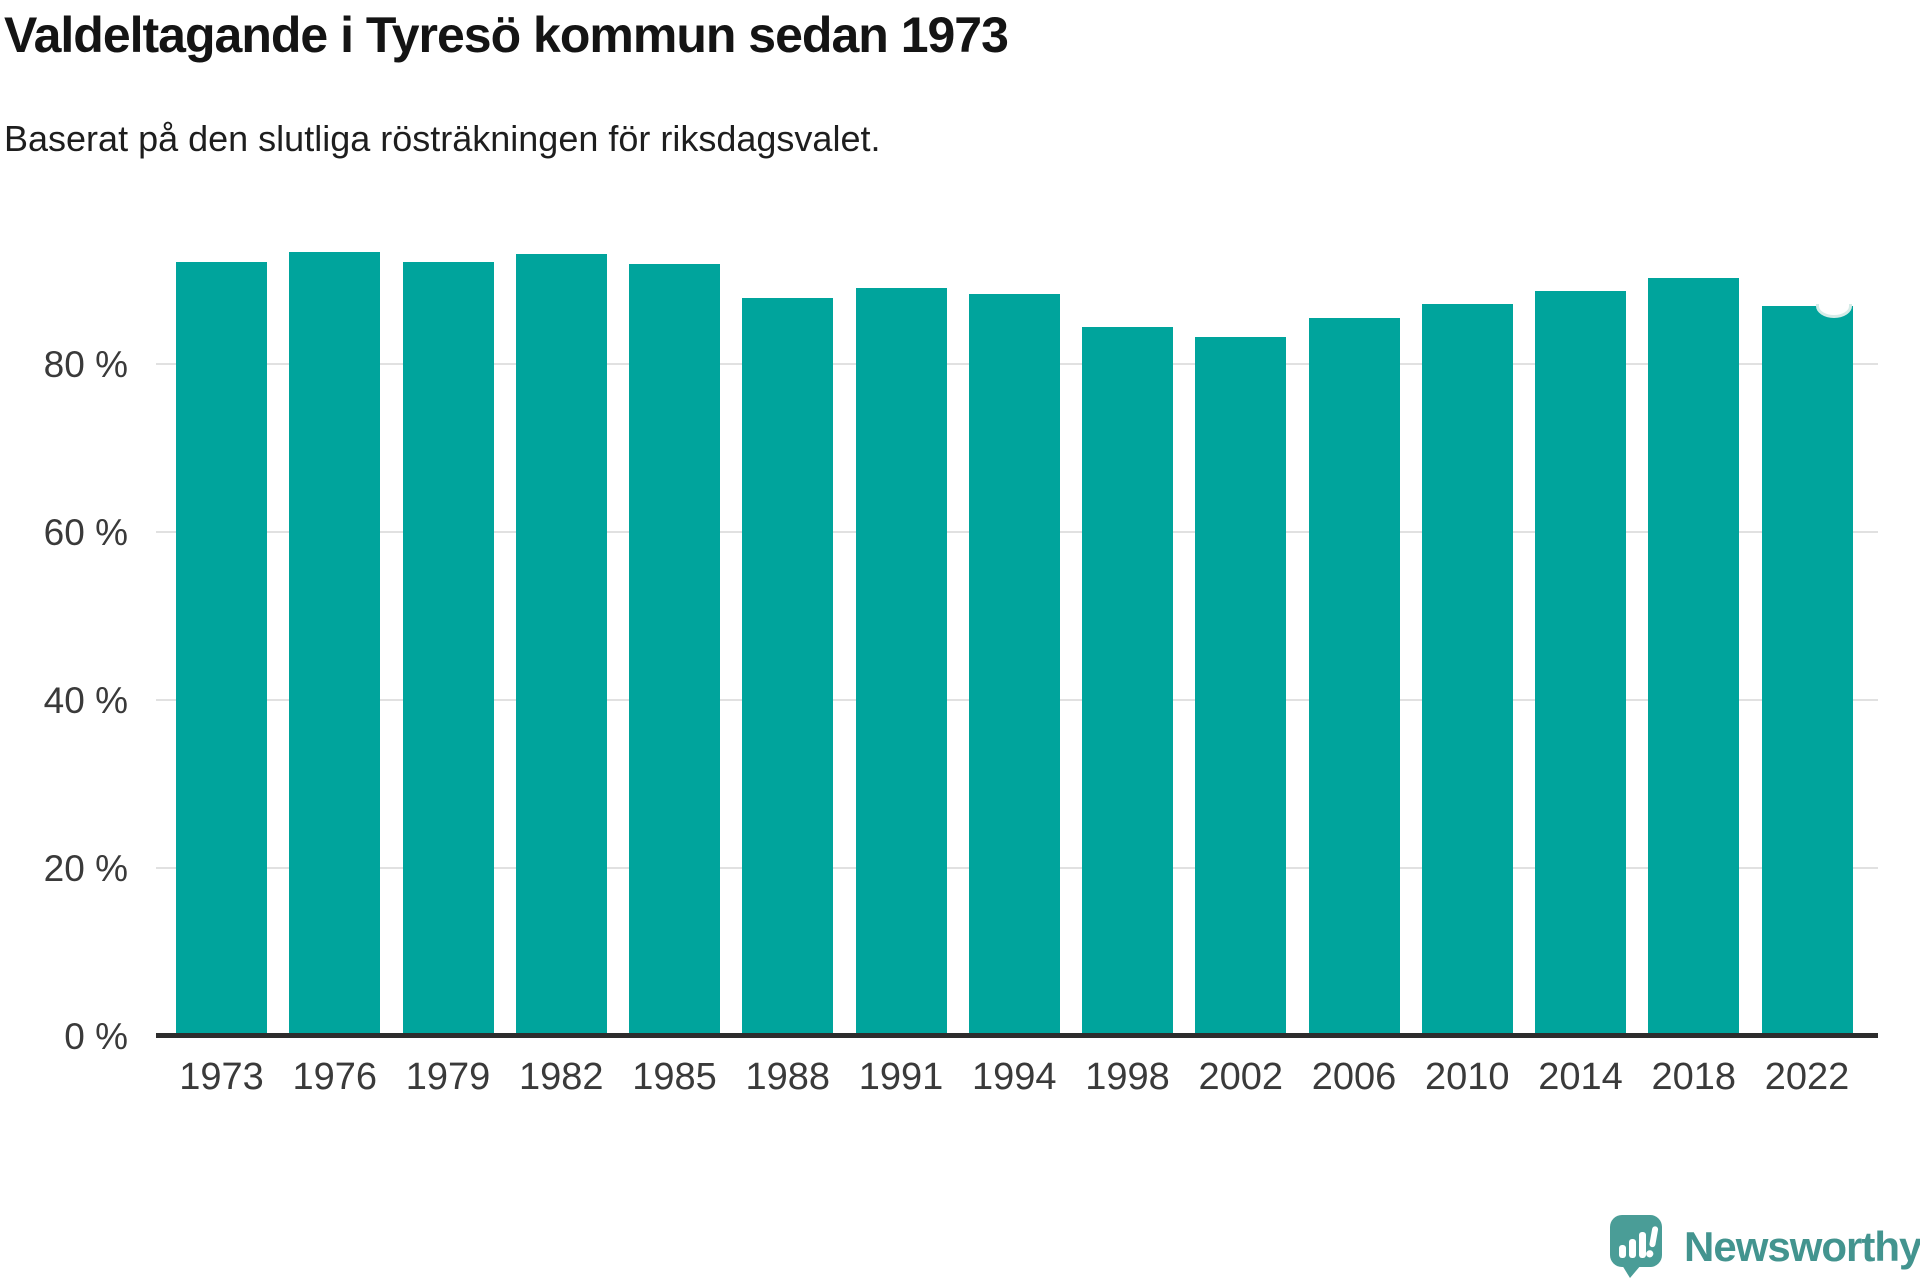 The image size is (1920, 1281). What do you see at coordinates (448, 648) in the screenshot?
I see `bar-1979` at bounding box center [448, 648].